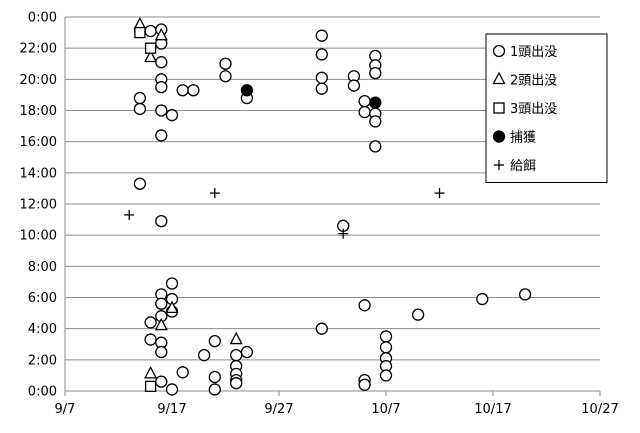 This screenshot has width=640, height=433. Describe the element at coordinates (42, 267) in the screenshot. I see `y-tick-label: 8:00` at that location.